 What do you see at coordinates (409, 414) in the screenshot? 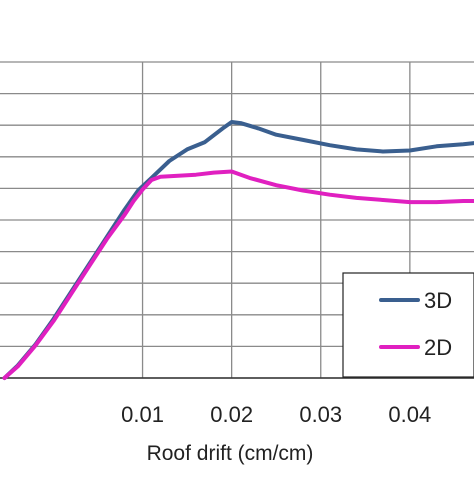
I see `x-tick-label: 0.04` at bounding box center [409, 414].